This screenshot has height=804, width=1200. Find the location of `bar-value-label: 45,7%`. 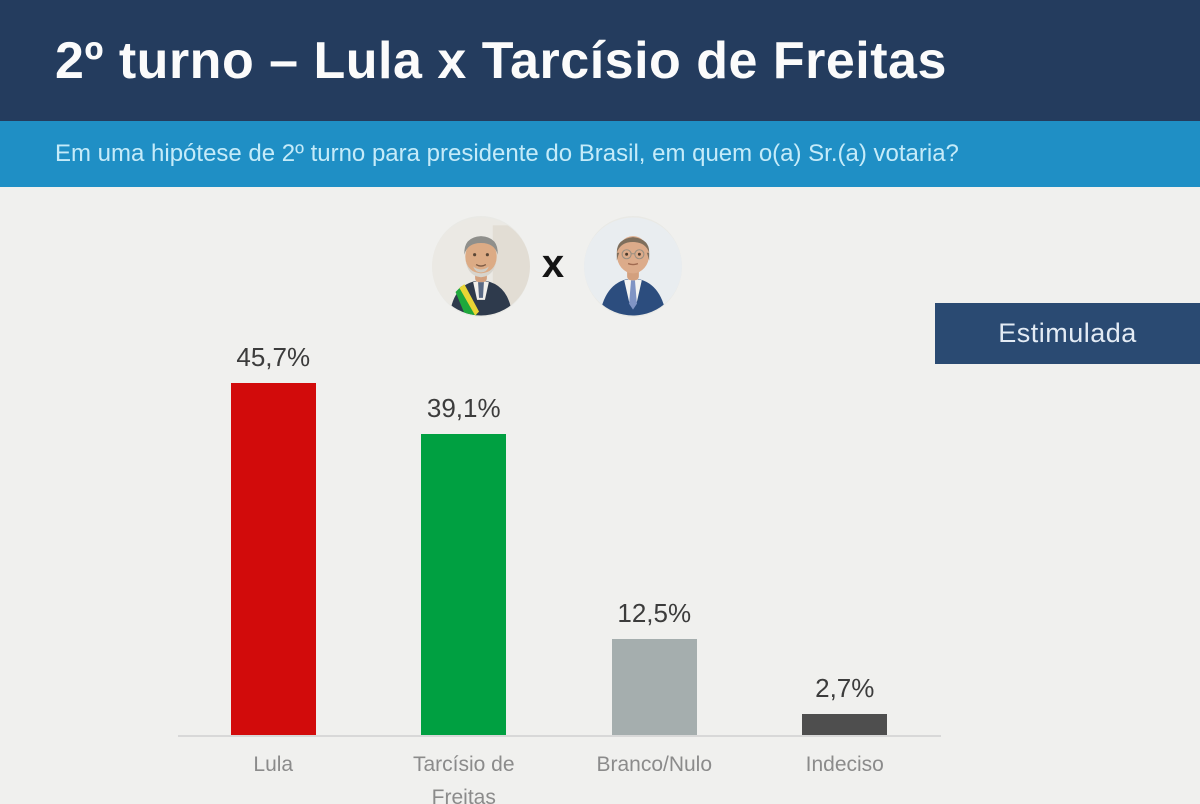

bar-value-label: 45,7% is located at coordinates (273, 357).